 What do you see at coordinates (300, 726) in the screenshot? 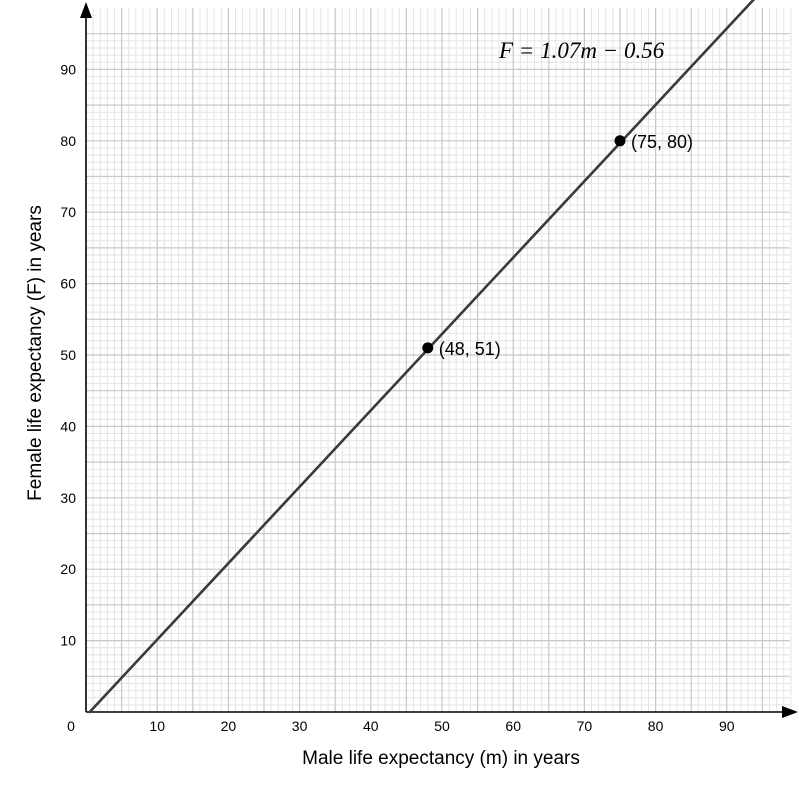
I see `x-tick-label: 30` at bounding box center [300, 726].